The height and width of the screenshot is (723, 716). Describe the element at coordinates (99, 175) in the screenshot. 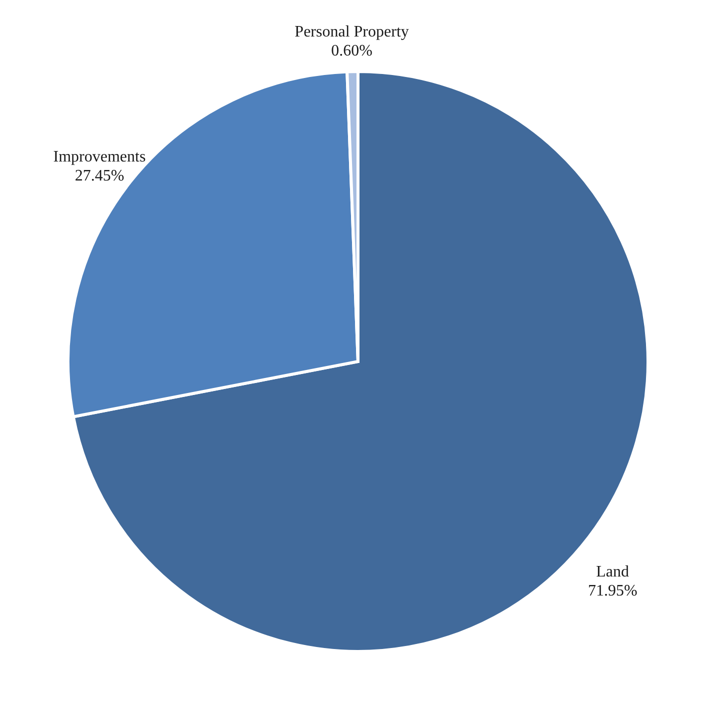

I see `data-label: 27.45%` at that location.